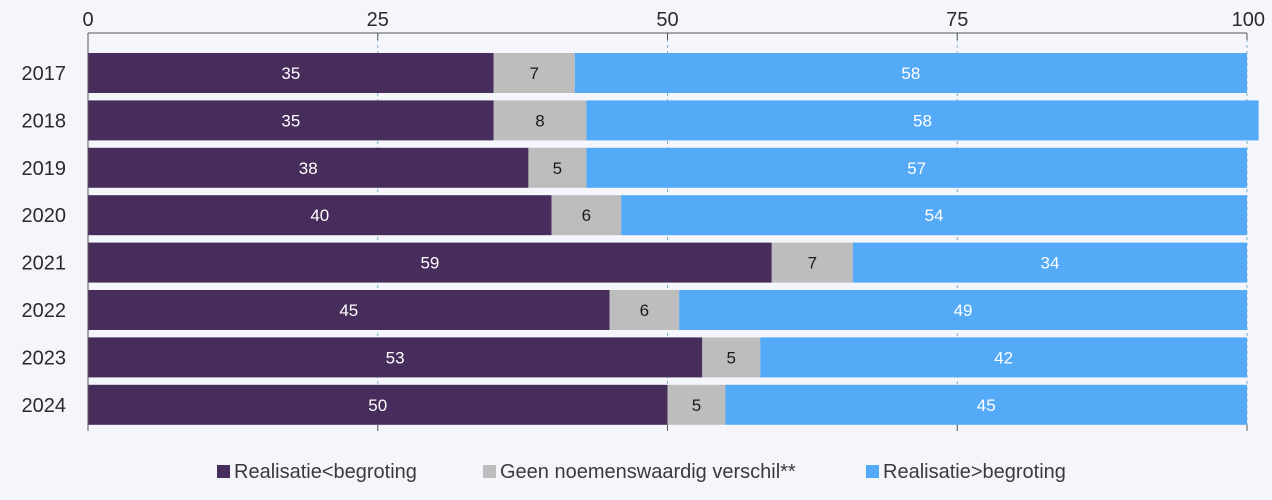  What do you see at coordinates (378, 20) in the screenshot?
I see `x-tick-label: 25` at bounding box center [378, 20].